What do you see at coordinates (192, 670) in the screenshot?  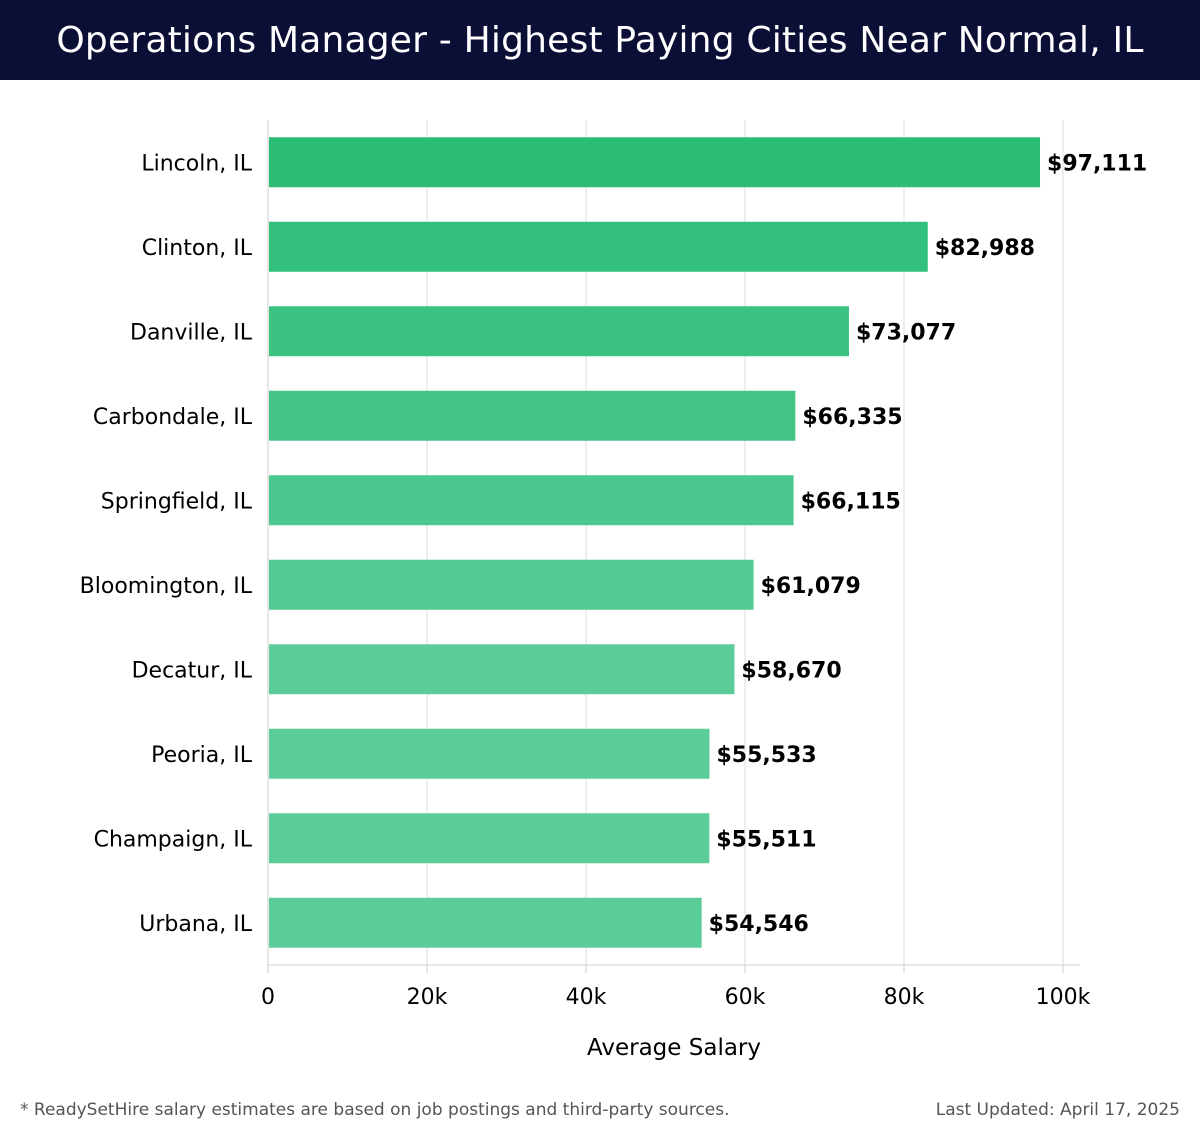 I see `category-label: Decatur, IL` at bounding box center [192, 670].